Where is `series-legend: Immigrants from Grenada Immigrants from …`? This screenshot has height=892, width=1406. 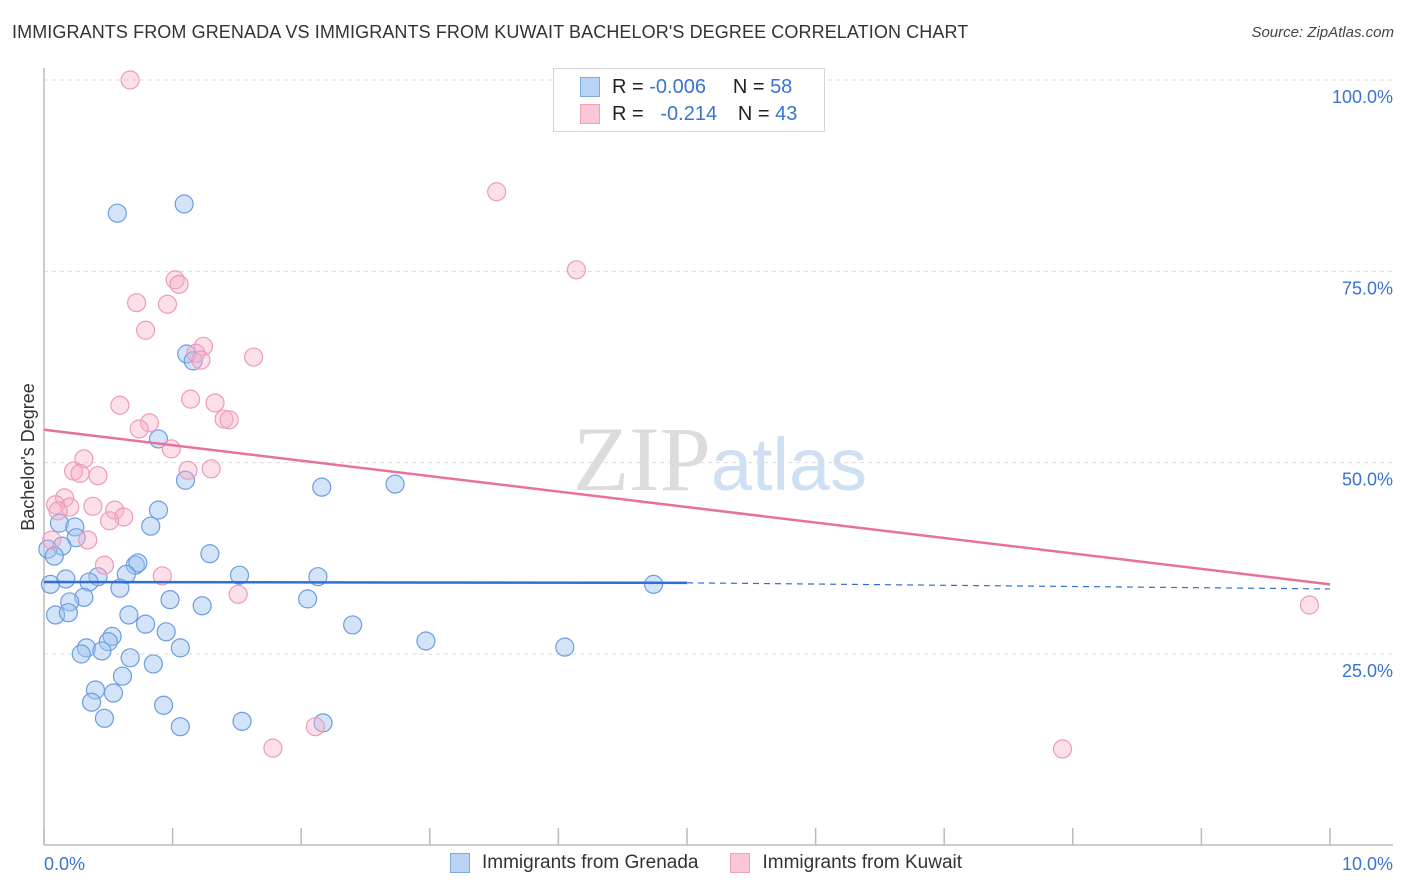
series-legend: Immigrants from Grenada Immigrants from … is located at coordinates (706, 863).